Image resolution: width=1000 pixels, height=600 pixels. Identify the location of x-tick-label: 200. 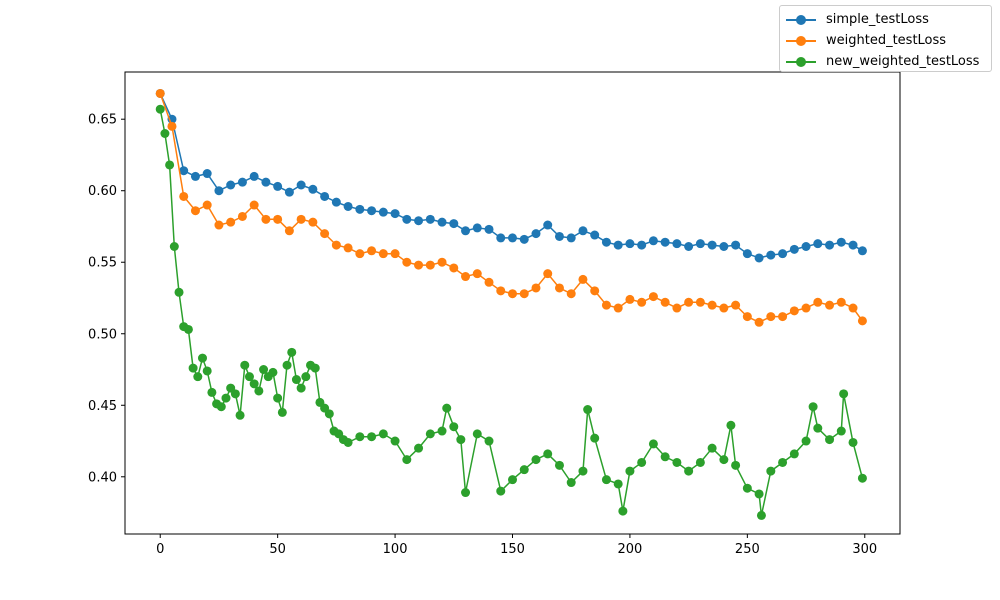
(630, 549).